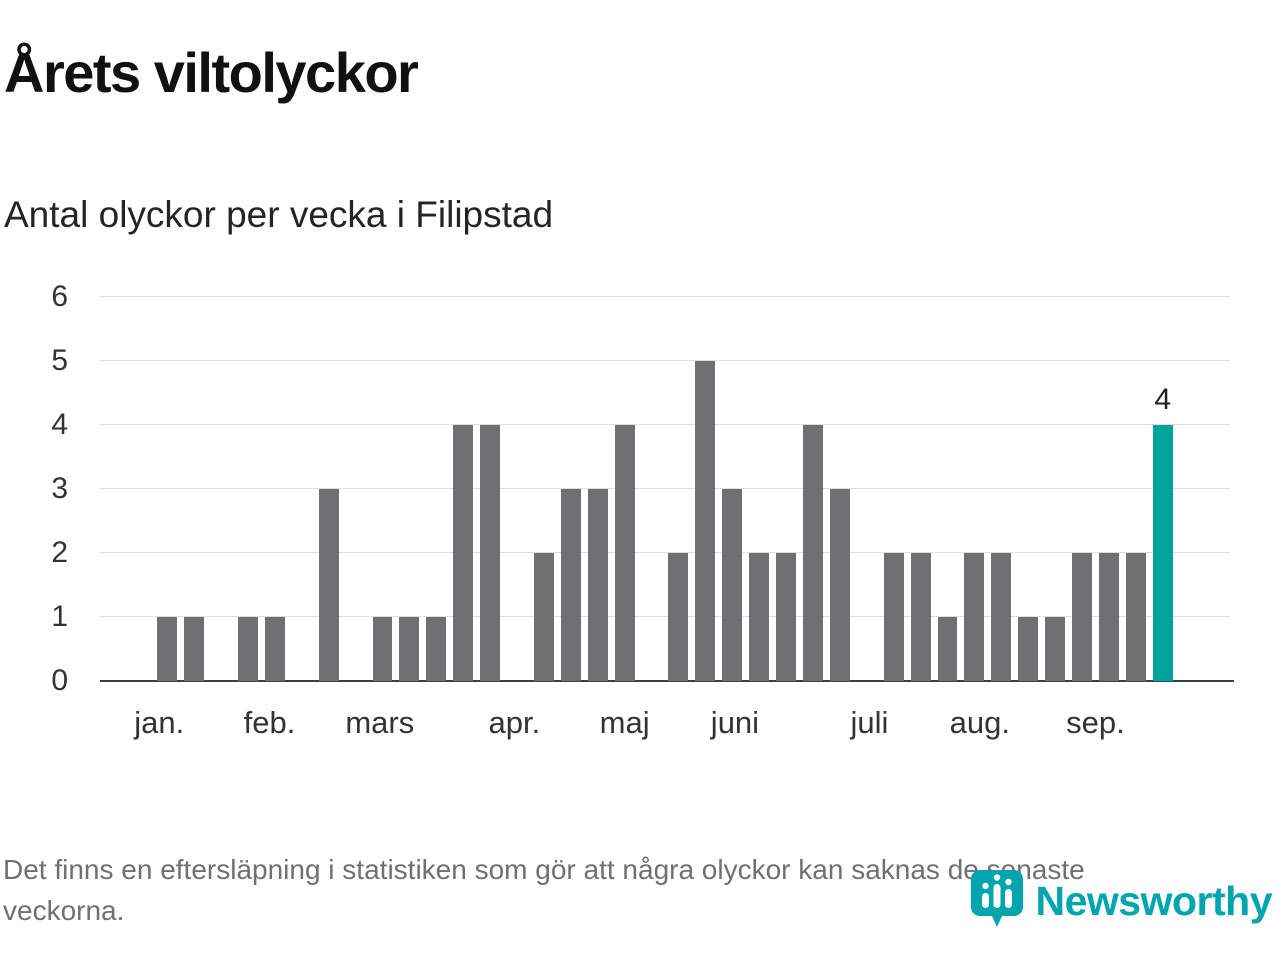  Describe the element at coordinates (211, 72) in the screenshot. I see `page-title: Årets viltolyckor` at that location.